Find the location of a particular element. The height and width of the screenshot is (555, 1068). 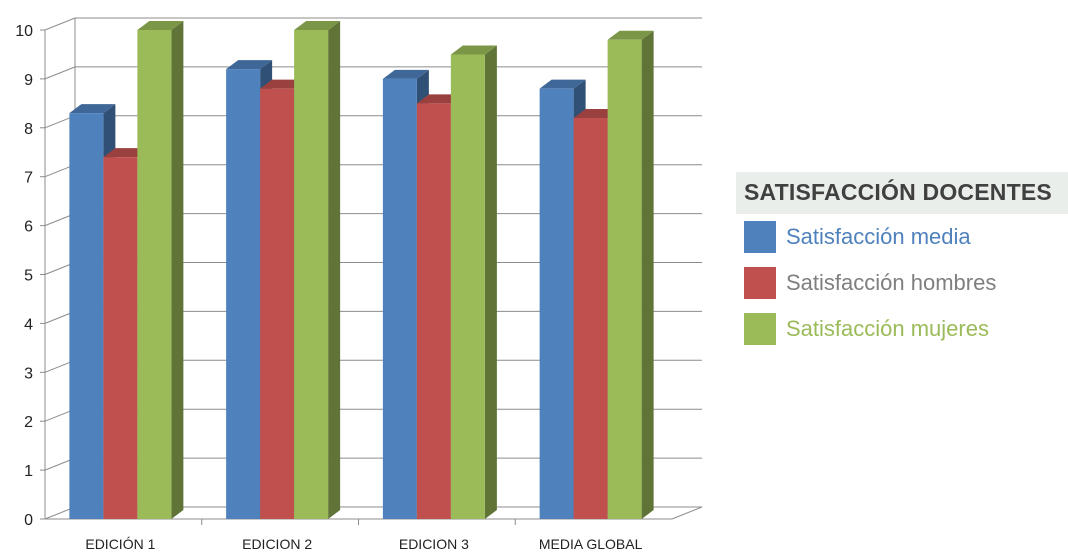

y-tick-label: 6 is located at coordinates (28, 227).